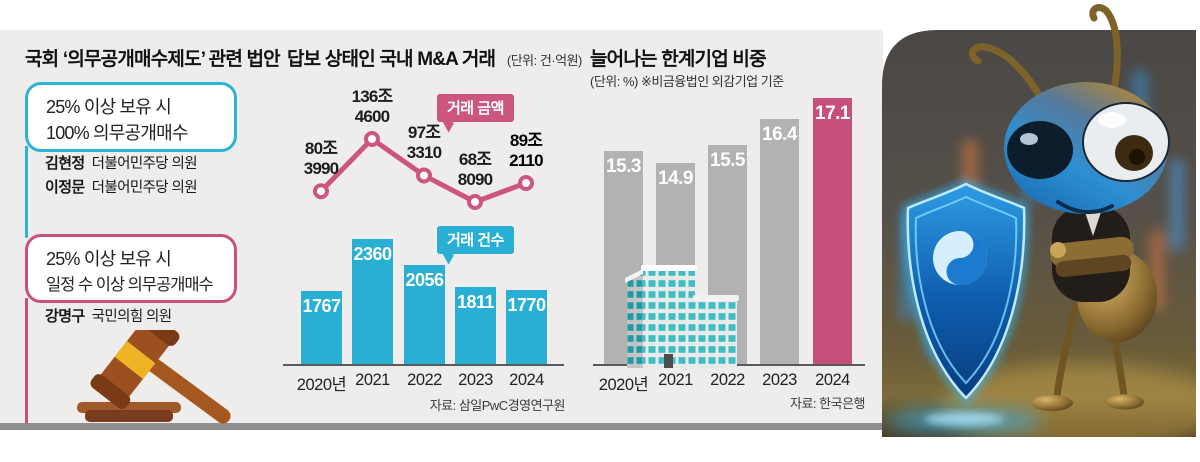  Describe the element at coordinates (1085, 207) in the screenshot. I see `ant-smile` at that location.